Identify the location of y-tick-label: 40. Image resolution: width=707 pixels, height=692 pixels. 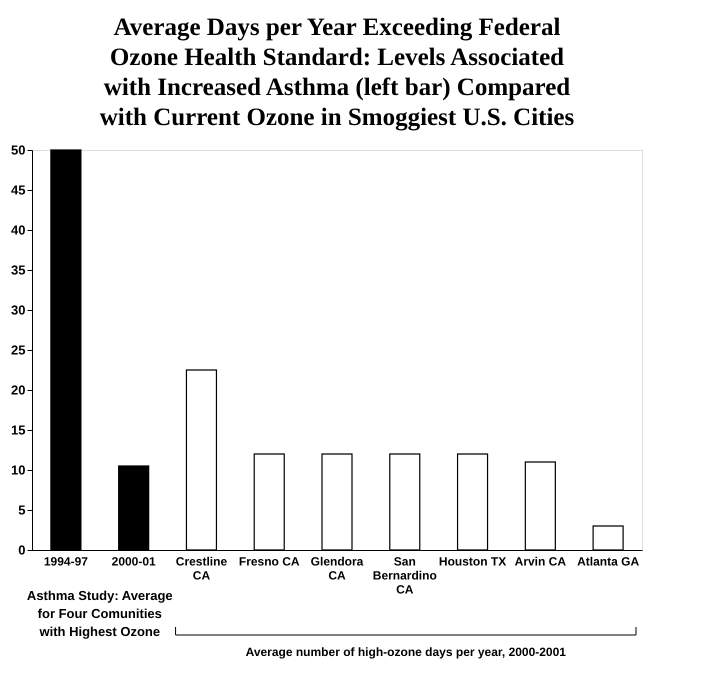
(18, 230).